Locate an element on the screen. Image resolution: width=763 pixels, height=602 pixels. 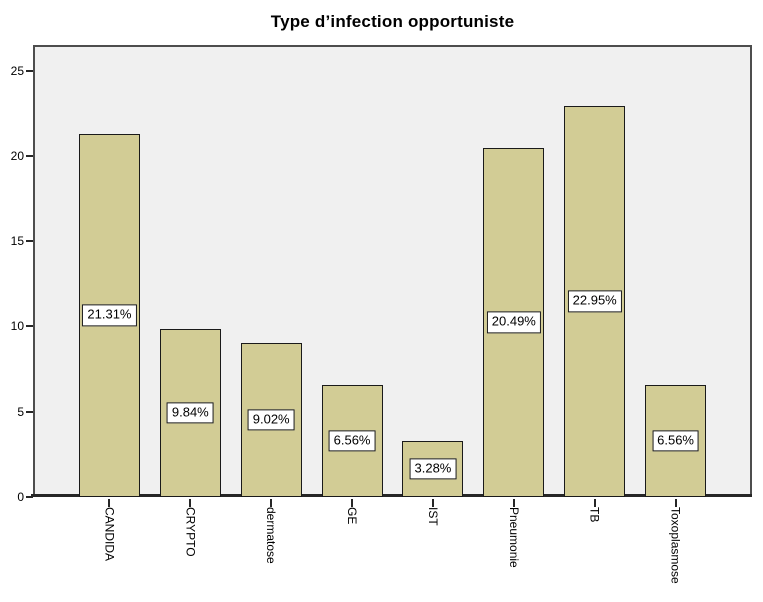
y-axis-tick-label: 0 is located at coordinates (20, 497).